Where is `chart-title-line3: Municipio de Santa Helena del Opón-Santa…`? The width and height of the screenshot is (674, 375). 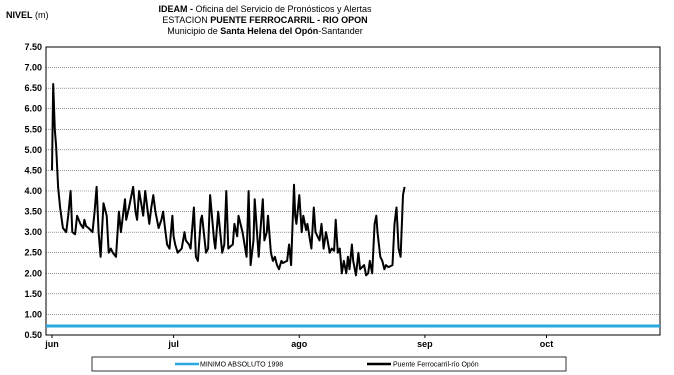
chart-title-line3: Municipio de Santa Helena del Opón-Santa… is located at coordinates (265, 31).